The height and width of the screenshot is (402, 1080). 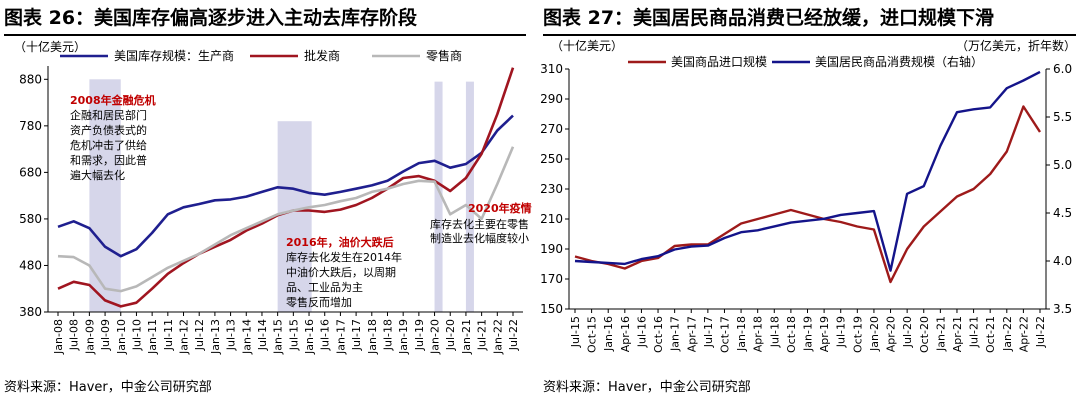 I want to click on x-tick-label: Jul-15, so click(x=293, y=335).